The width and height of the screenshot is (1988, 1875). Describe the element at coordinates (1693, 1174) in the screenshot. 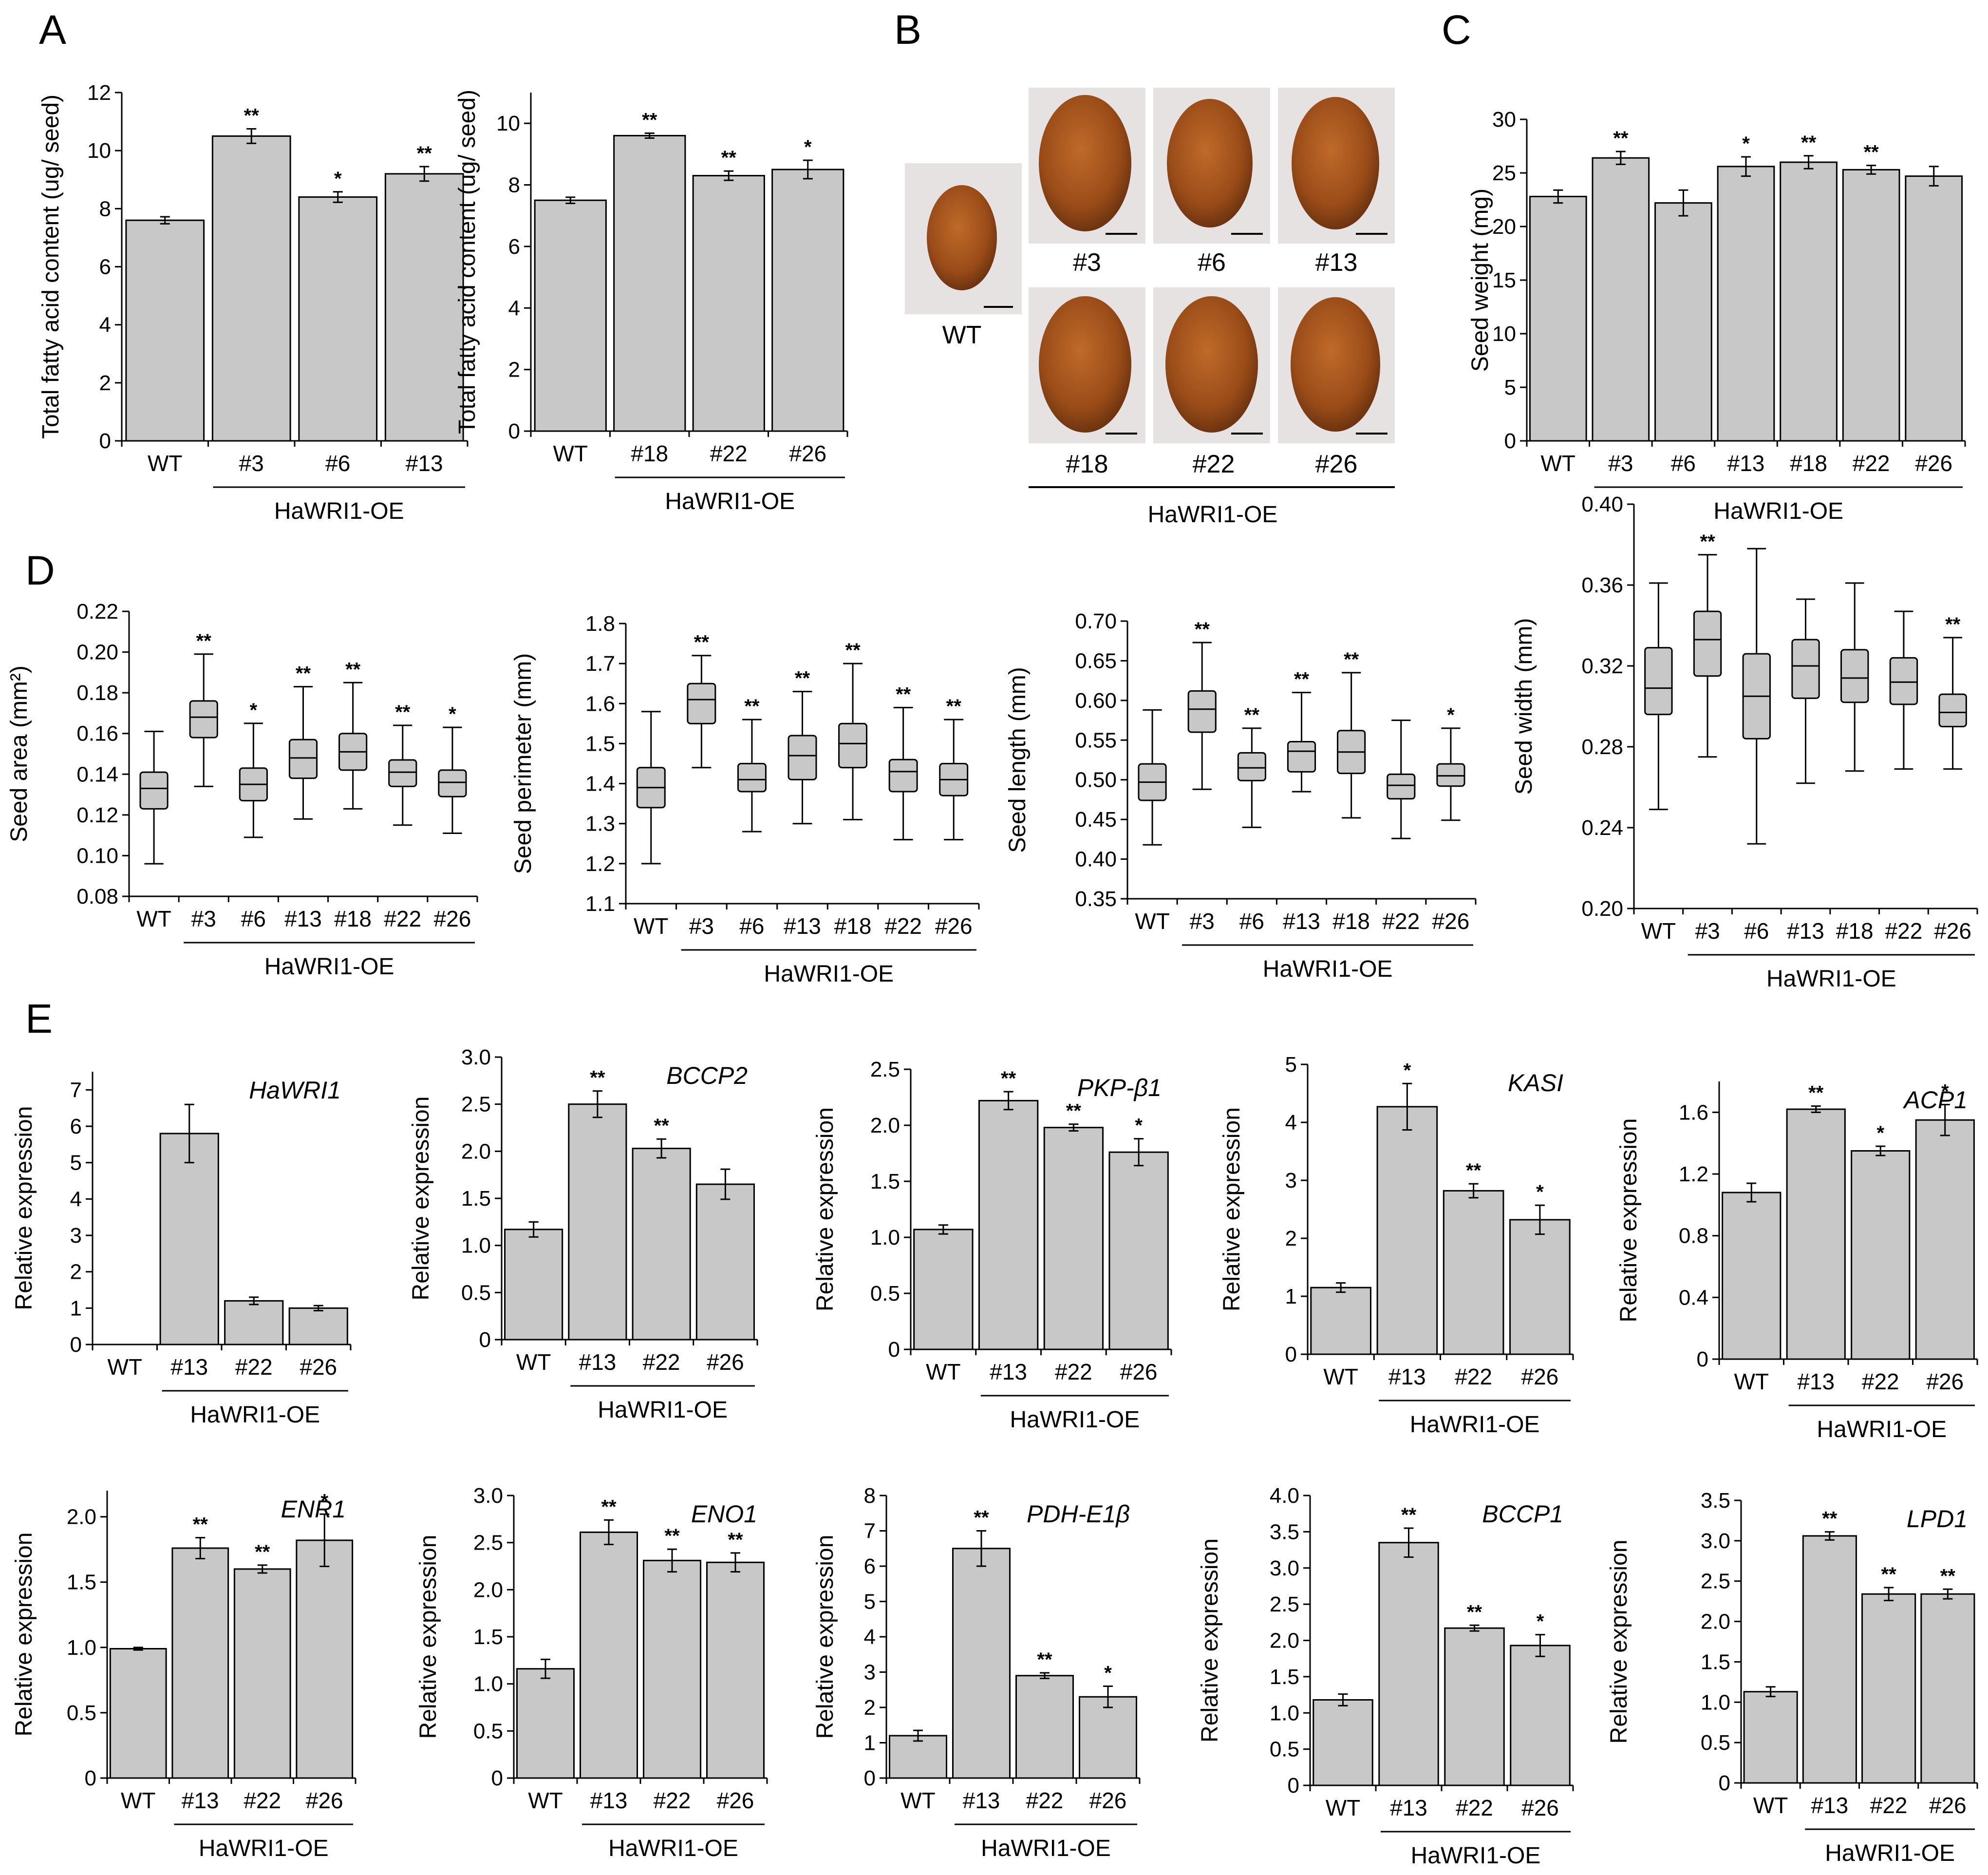

I see `y-tick-label: 1.2` at that location.